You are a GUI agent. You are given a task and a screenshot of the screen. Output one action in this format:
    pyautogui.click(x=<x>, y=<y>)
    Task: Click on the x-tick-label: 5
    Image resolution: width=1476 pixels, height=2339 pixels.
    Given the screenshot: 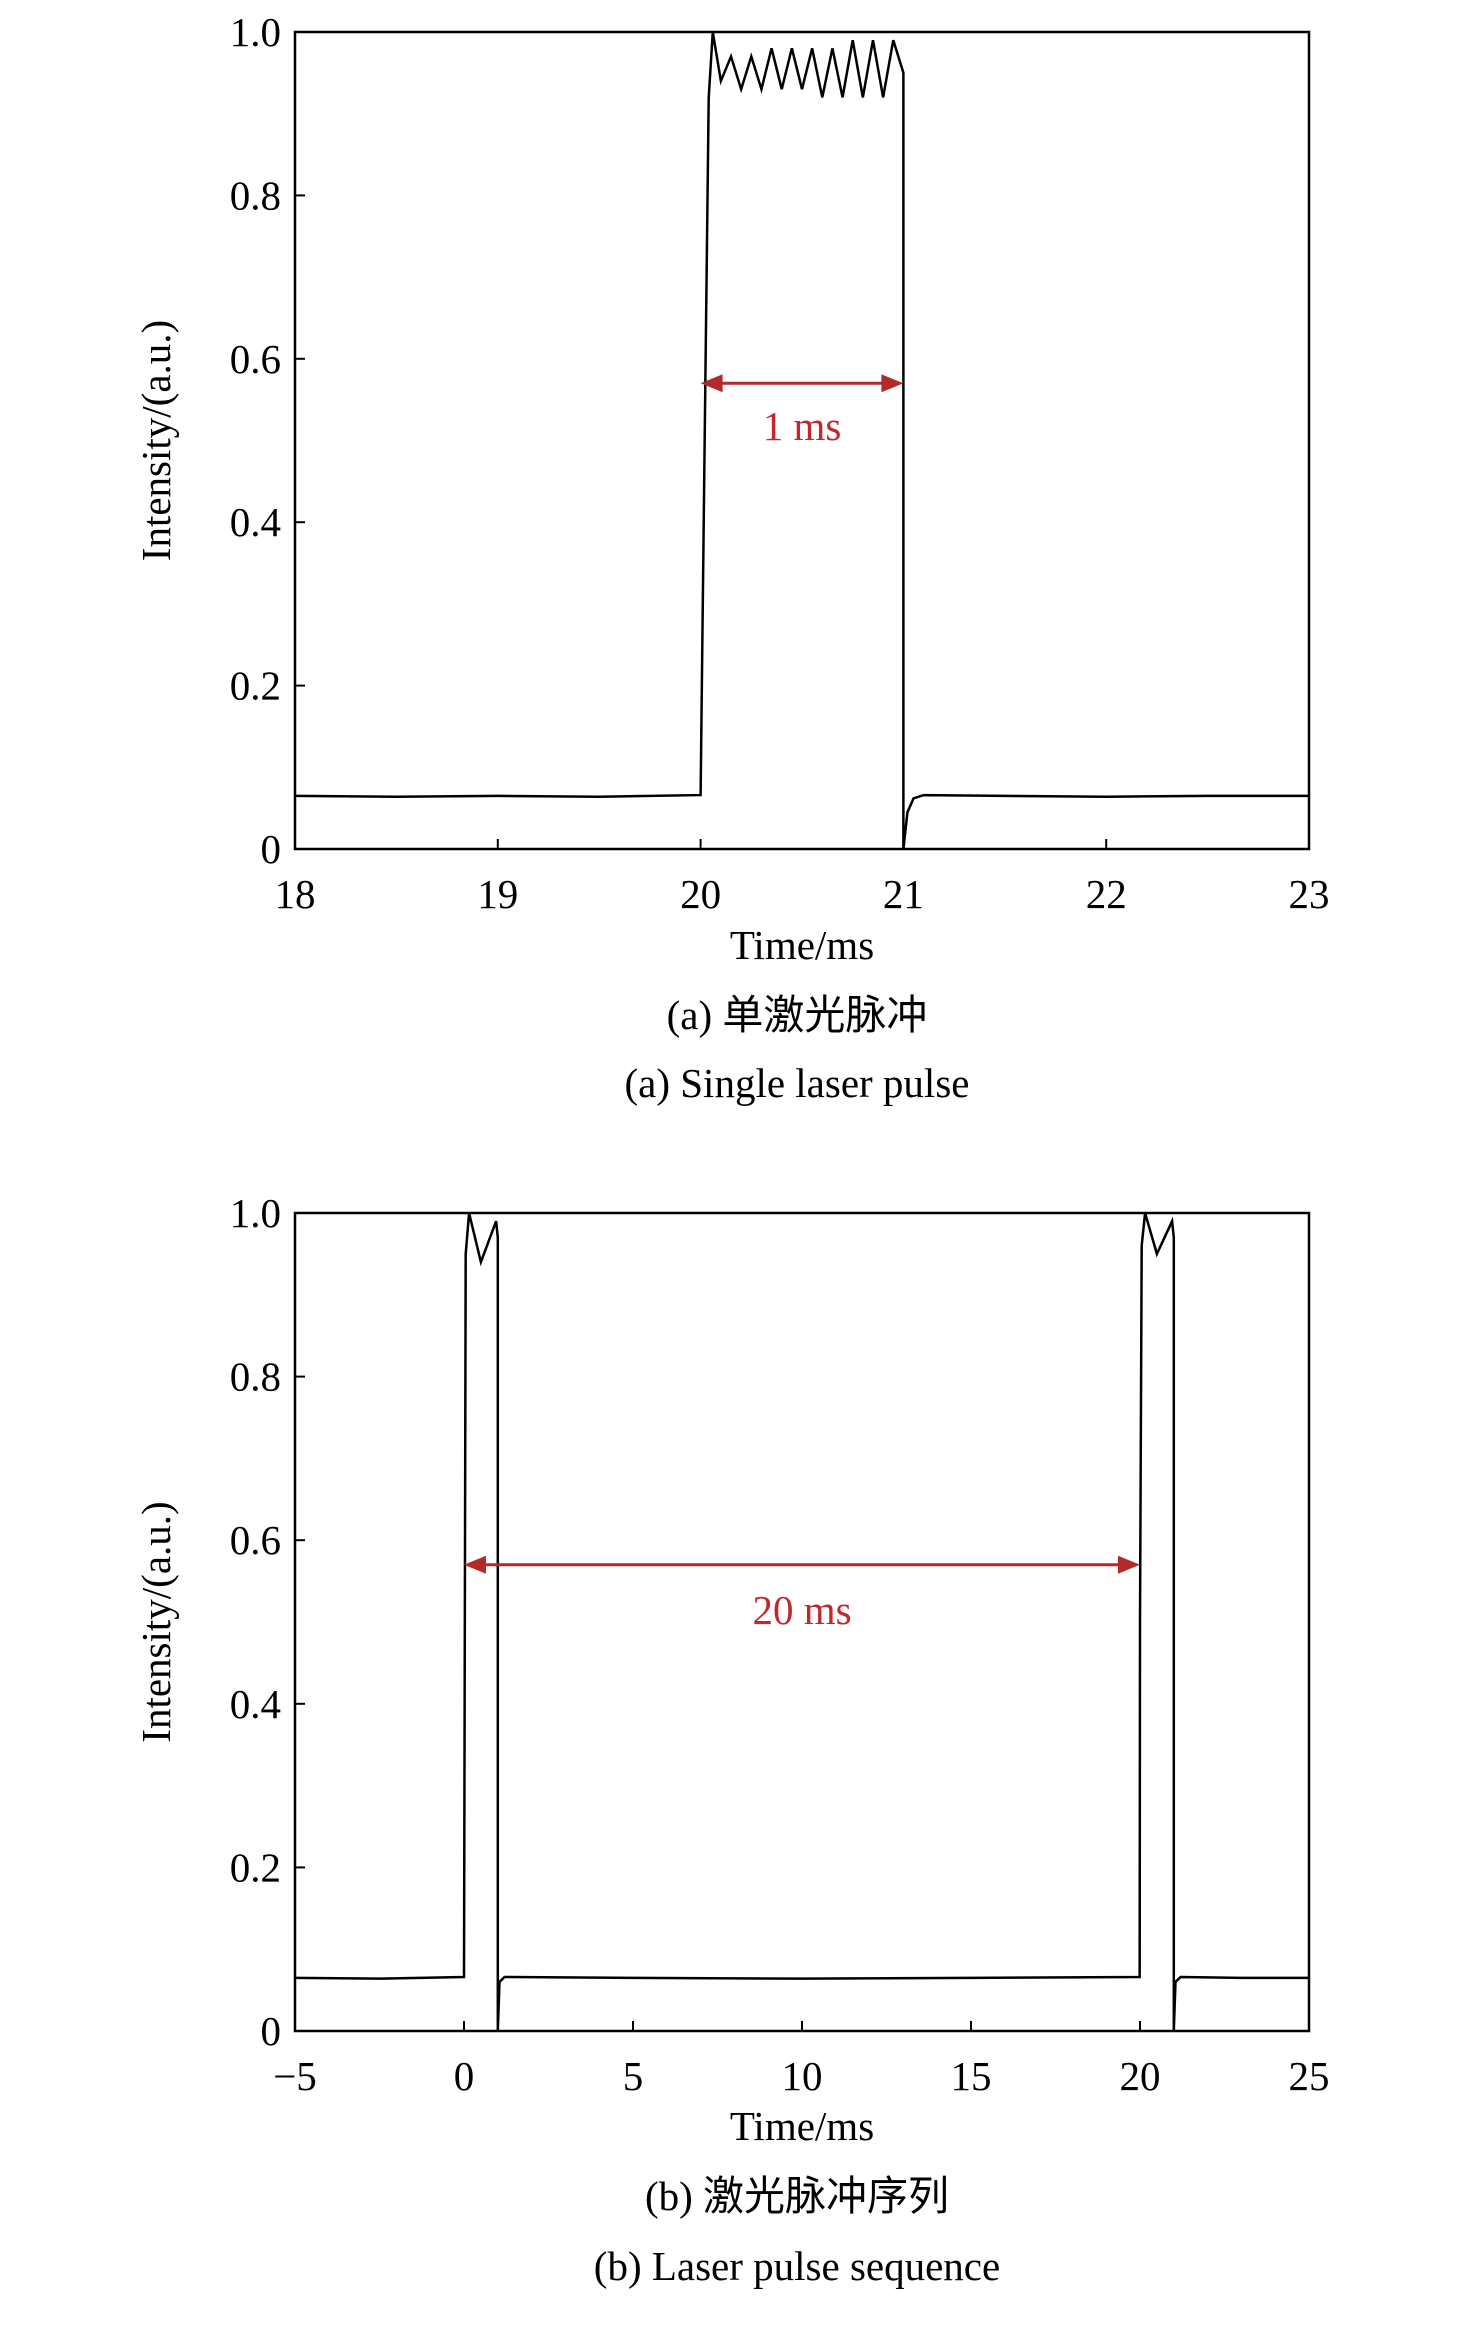 What is the action you would take?
    pyautogui.click(x=633, y=2076)
    